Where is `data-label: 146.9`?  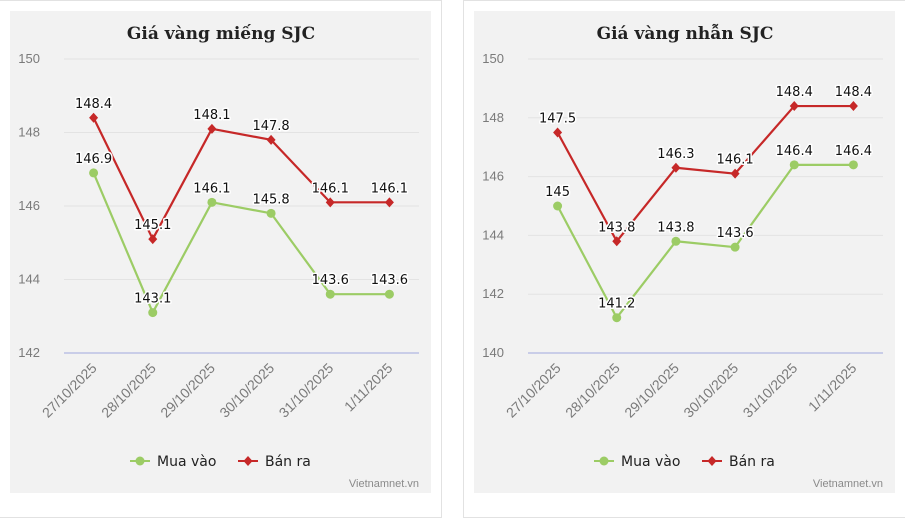 data-label: 146.9 is located at coordinates (93, 159).